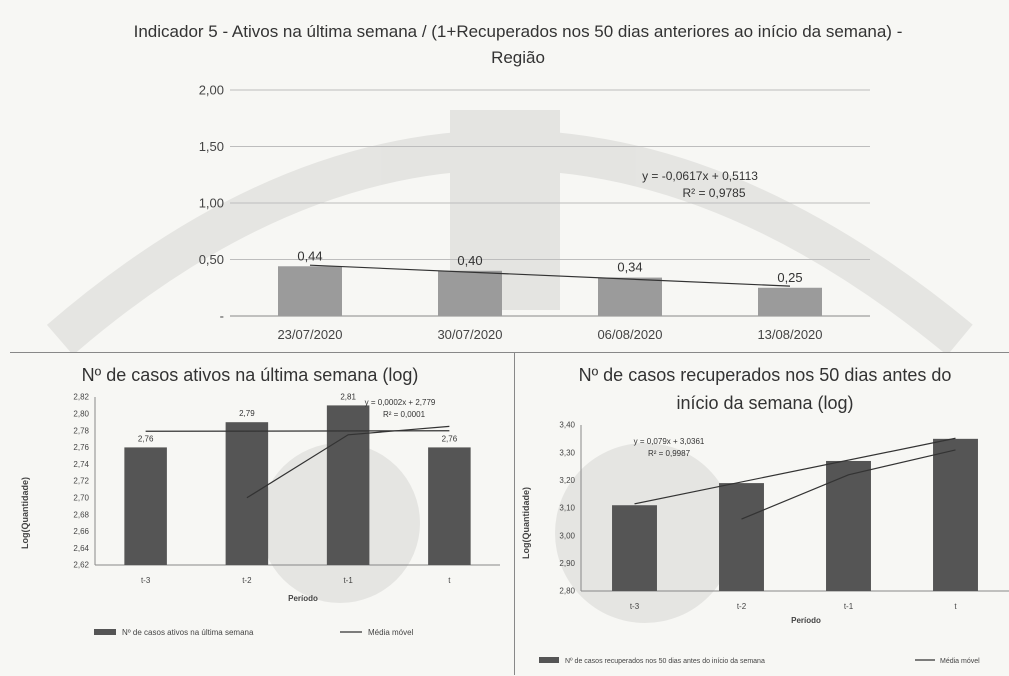  What do you see at coordinates (567, 563) in the screenshot?
I see `y-tick-label: 2,90` at bounding box center [567, 563].